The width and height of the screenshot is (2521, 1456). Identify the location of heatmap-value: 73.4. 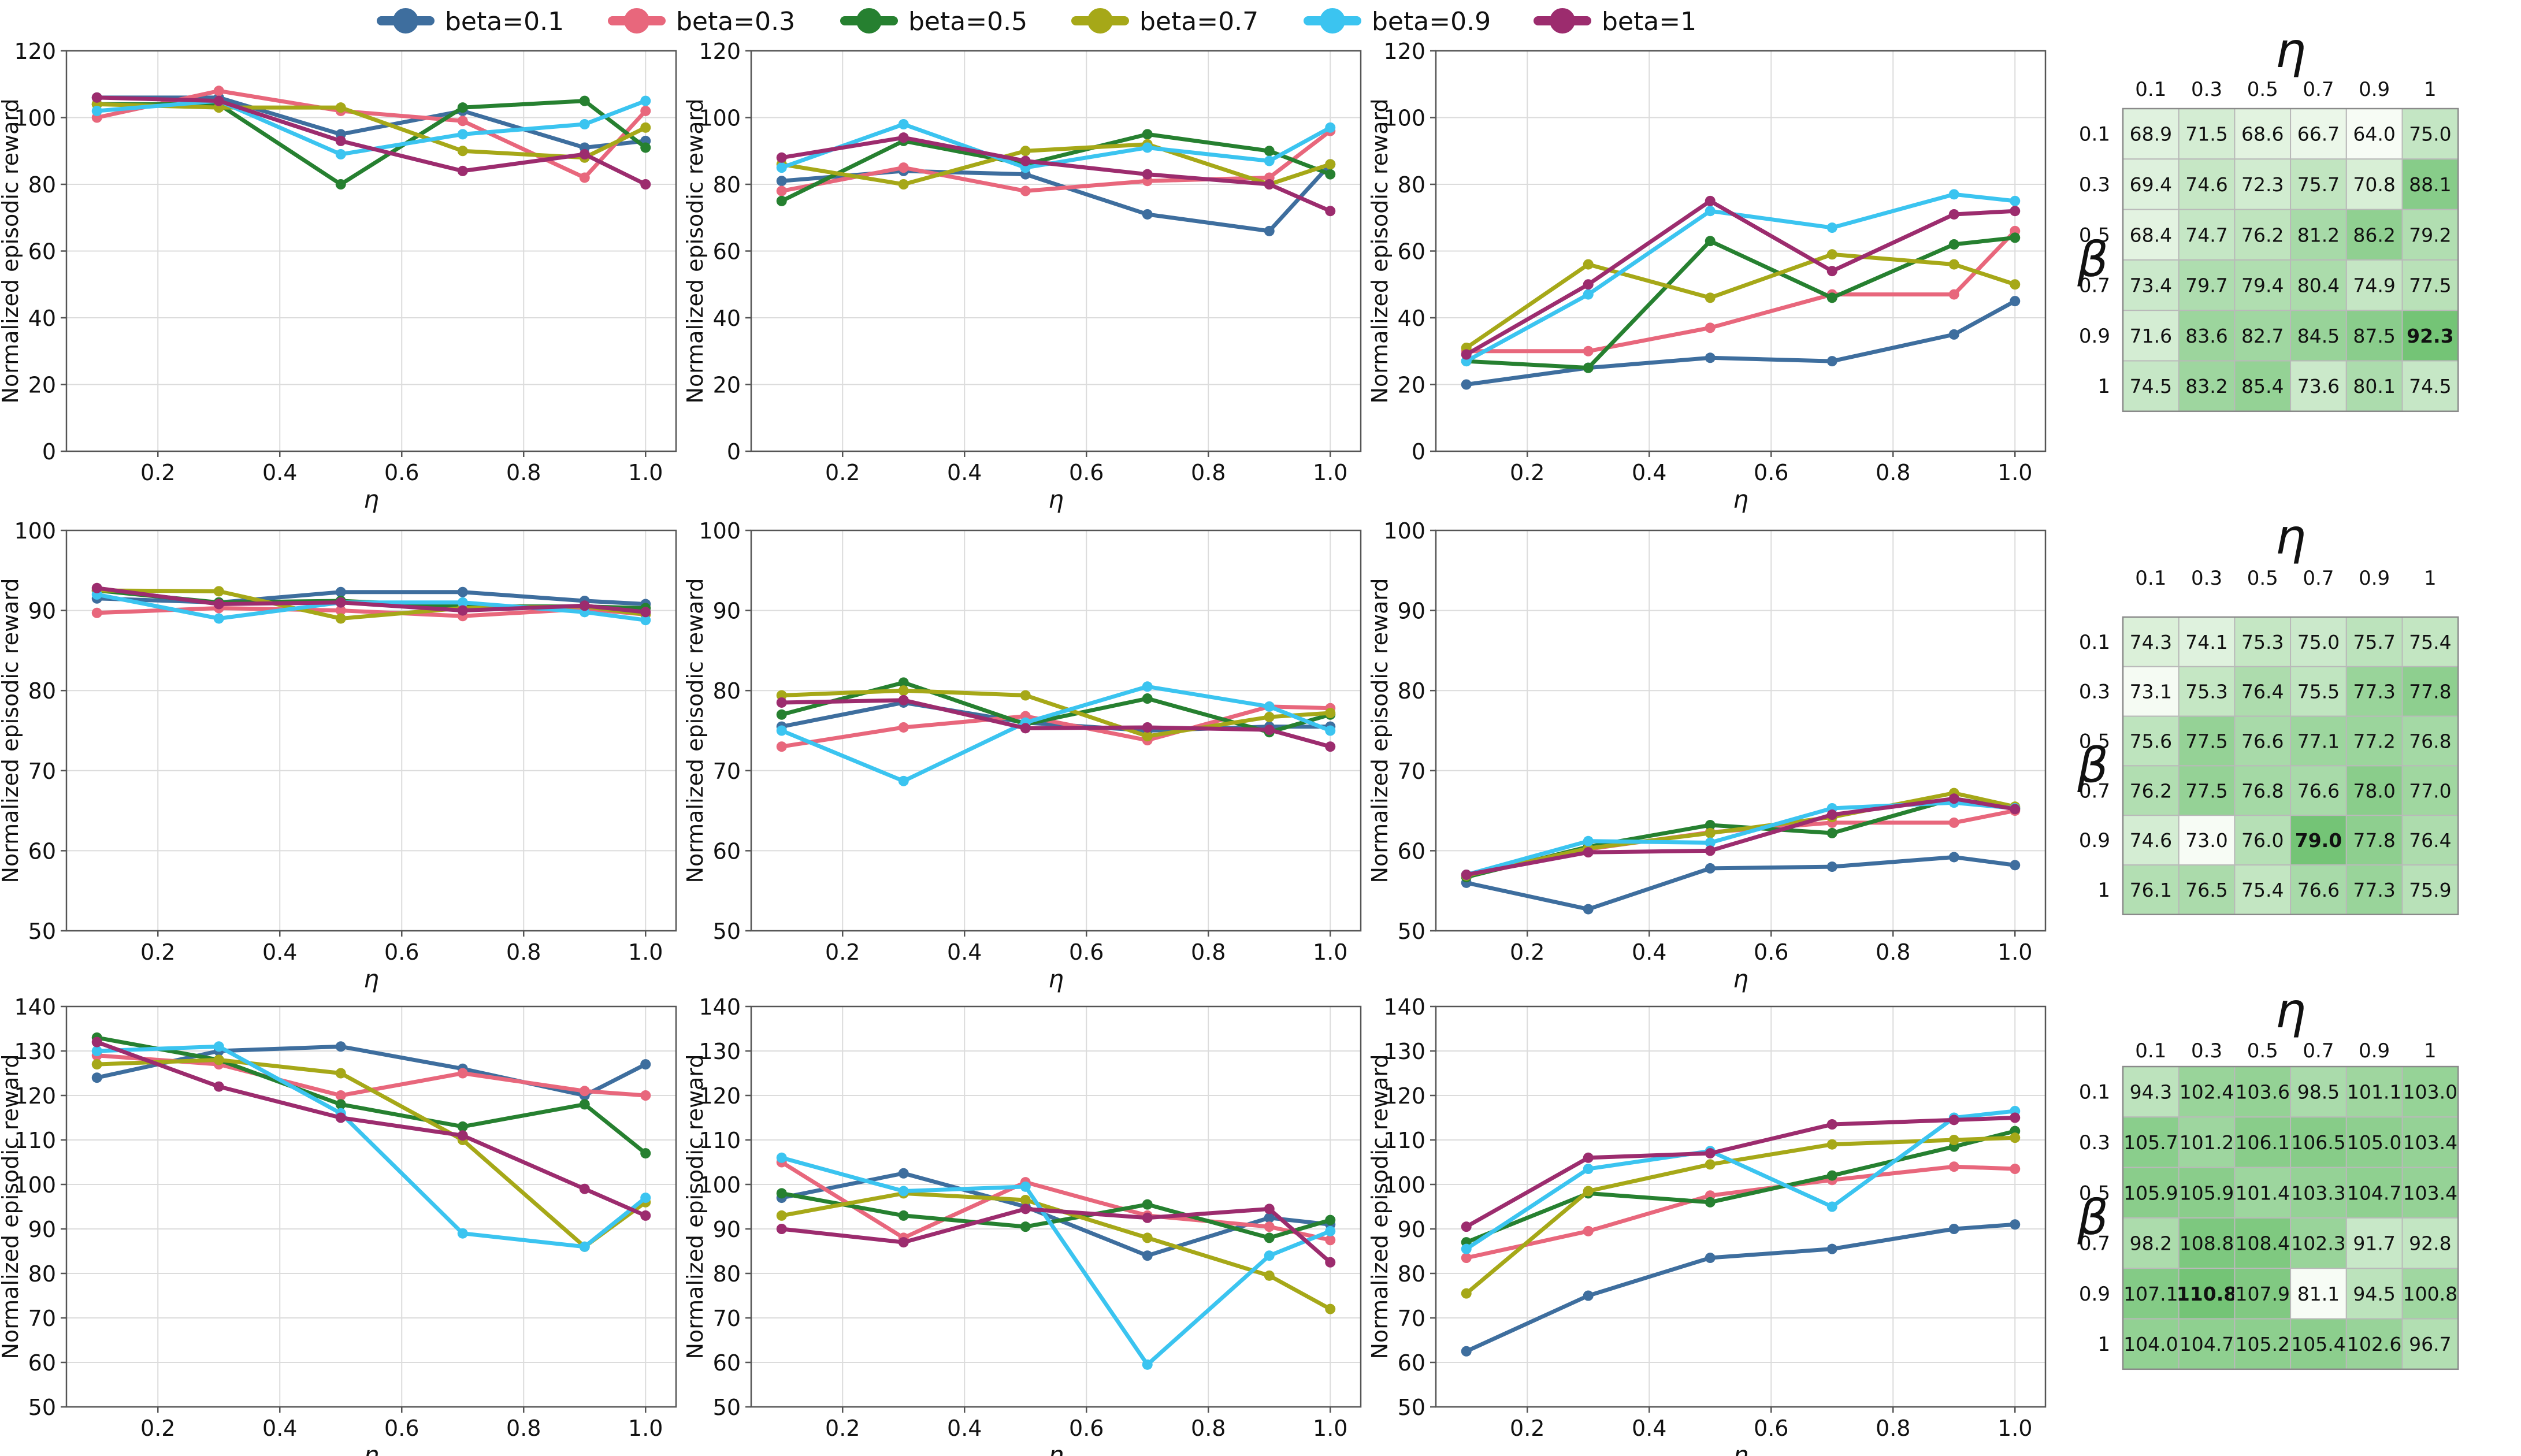
(2151, 285).